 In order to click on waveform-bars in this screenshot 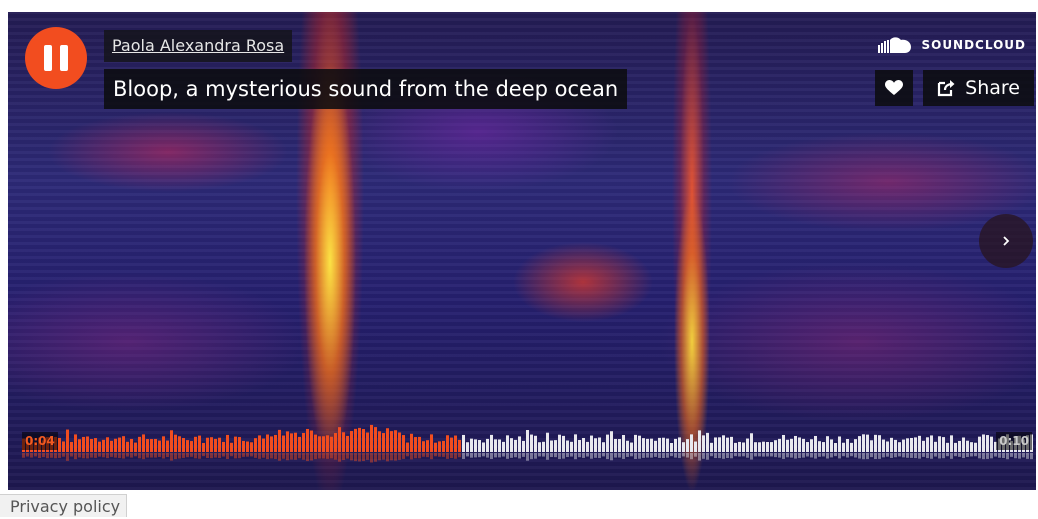, I will do `click(527, 443)`.